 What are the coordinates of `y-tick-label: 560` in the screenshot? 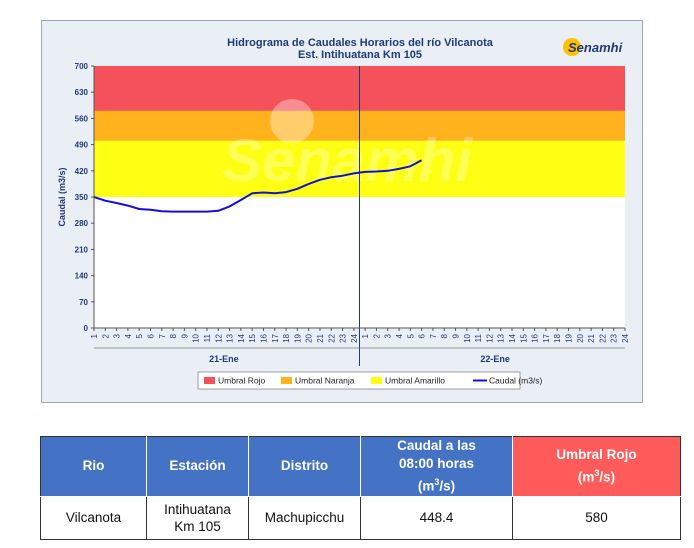 It's located at (82, 118).